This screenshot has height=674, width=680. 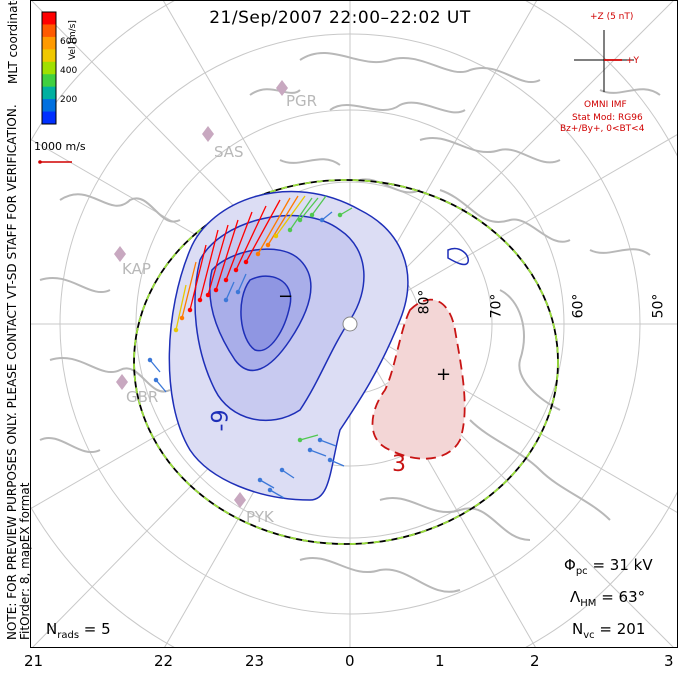 I want to click on vector-count: Nvc = 201, so click(x=609, y=630).